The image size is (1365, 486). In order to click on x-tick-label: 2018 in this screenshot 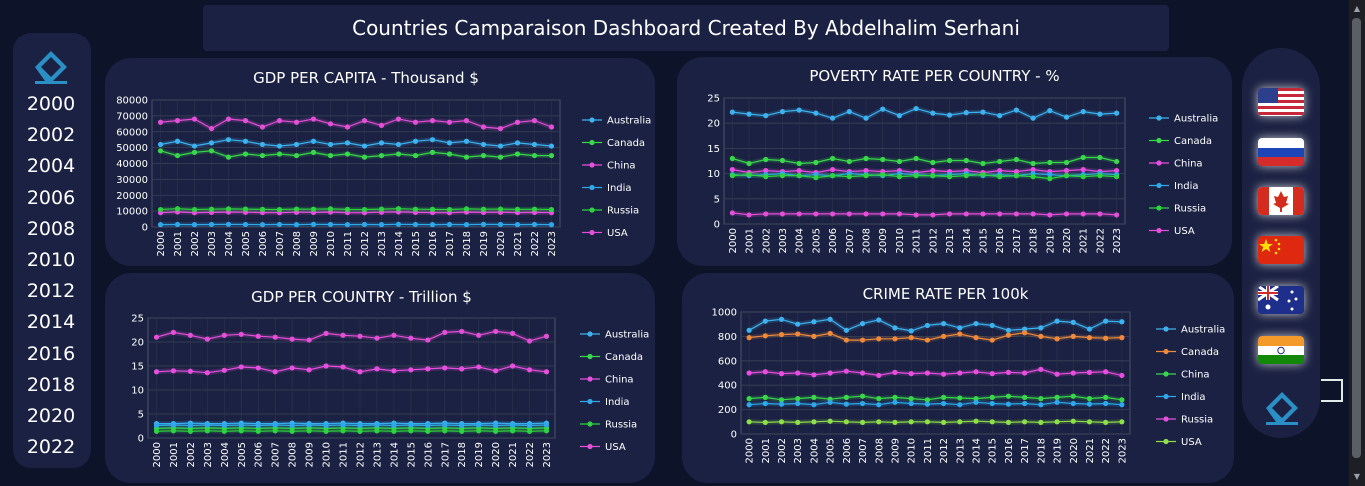, I will do `click(1034, 240)`.